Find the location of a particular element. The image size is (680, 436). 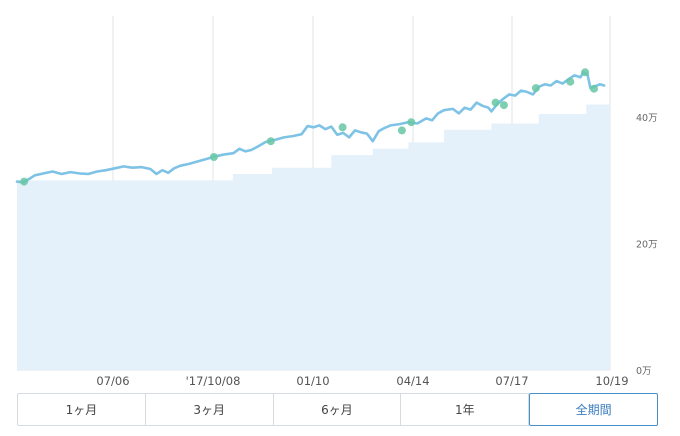

y-tick-label-2: 40万 is located at coordinates (647, 118).